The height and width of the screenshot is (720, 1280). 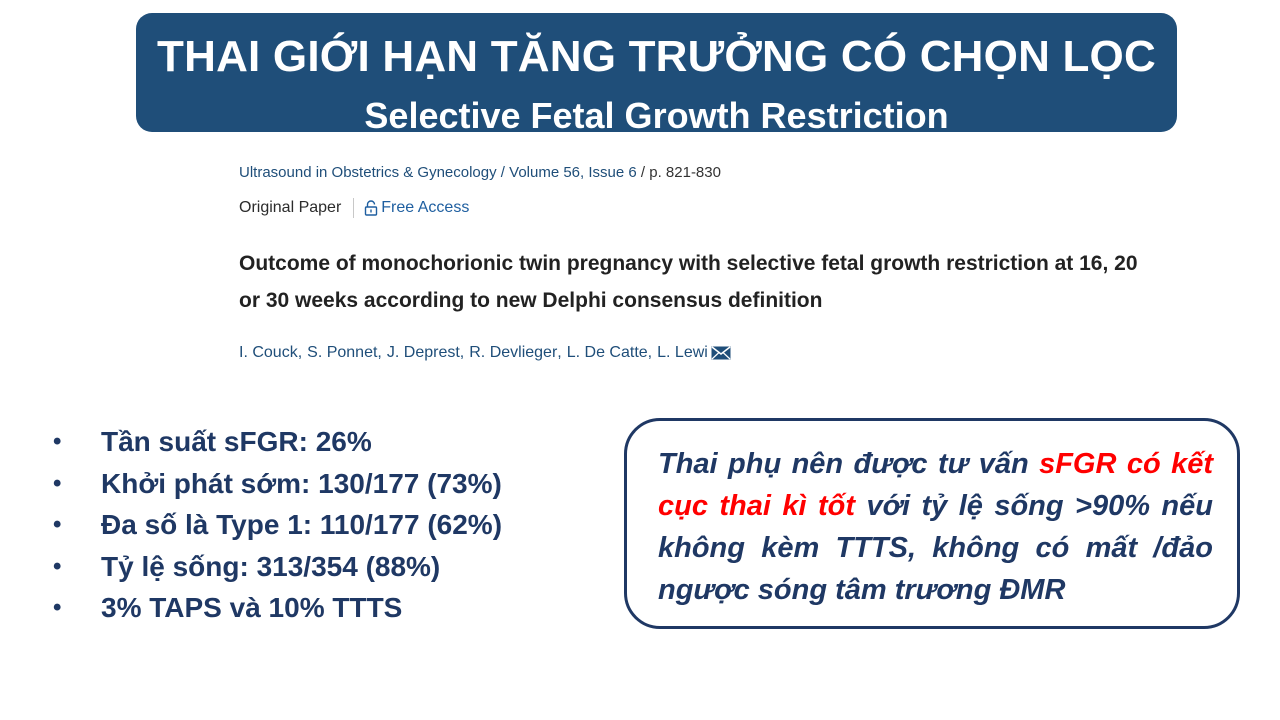 I want to click on slide-title-english: Selective Fetal Growth Restriction, so click(x=656, y=115).